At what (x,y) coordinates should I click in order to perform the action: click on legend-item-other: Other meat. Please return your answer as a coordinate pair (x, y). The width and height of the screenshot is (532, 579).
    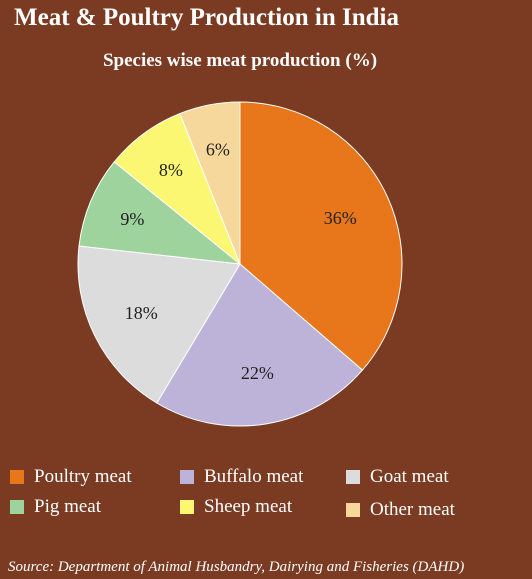
    Looking at the image, I should click on (400, 510).